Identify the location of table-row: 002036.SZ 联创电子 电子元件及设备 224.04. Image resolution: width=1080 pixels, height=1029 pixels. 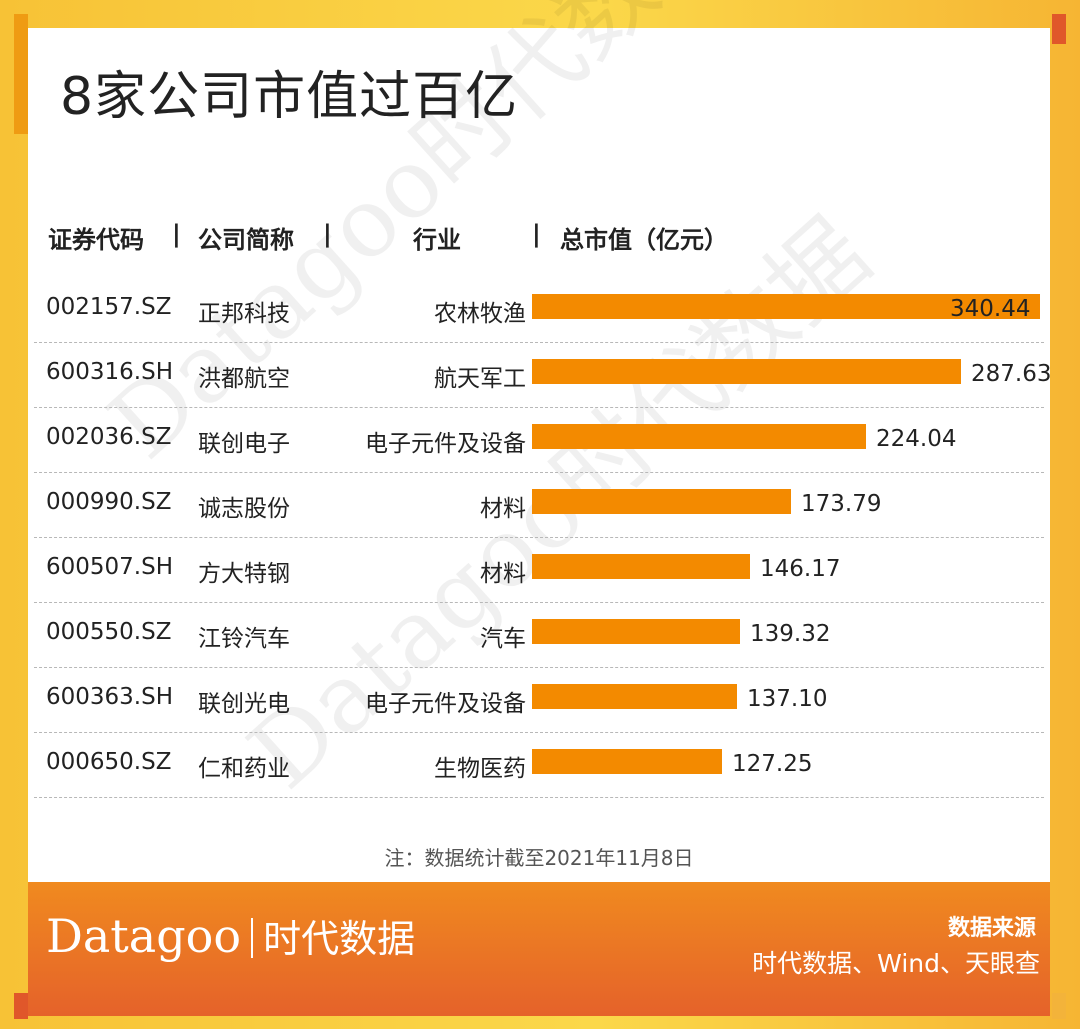
(539, 440).